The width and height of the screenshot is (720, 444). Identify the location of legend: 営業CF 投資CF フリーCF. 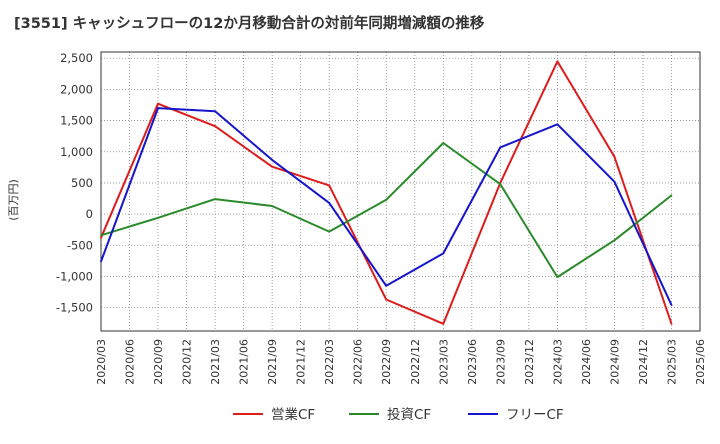
(398, 415).